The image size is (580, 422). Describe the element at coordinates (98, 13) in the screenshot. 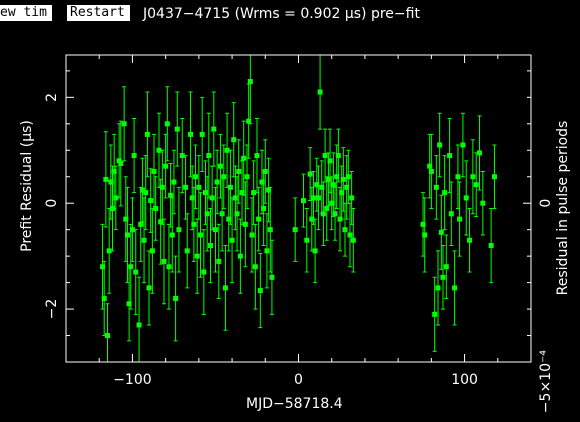

I see `restart-button: Restart` at that location.